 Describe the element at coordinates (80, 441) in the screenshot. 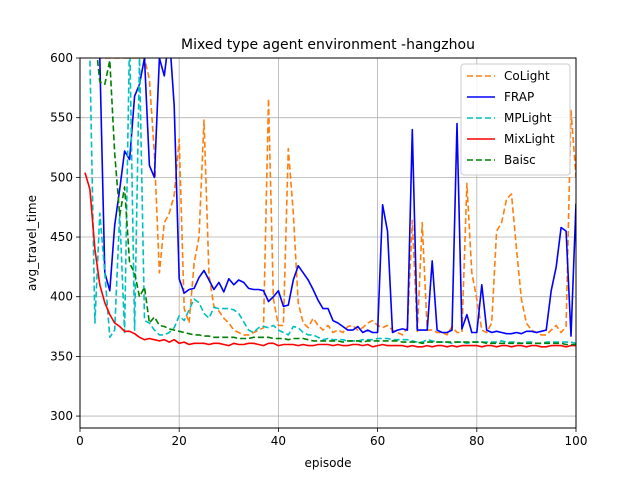

I see `x-tick-label: 0` at that location.